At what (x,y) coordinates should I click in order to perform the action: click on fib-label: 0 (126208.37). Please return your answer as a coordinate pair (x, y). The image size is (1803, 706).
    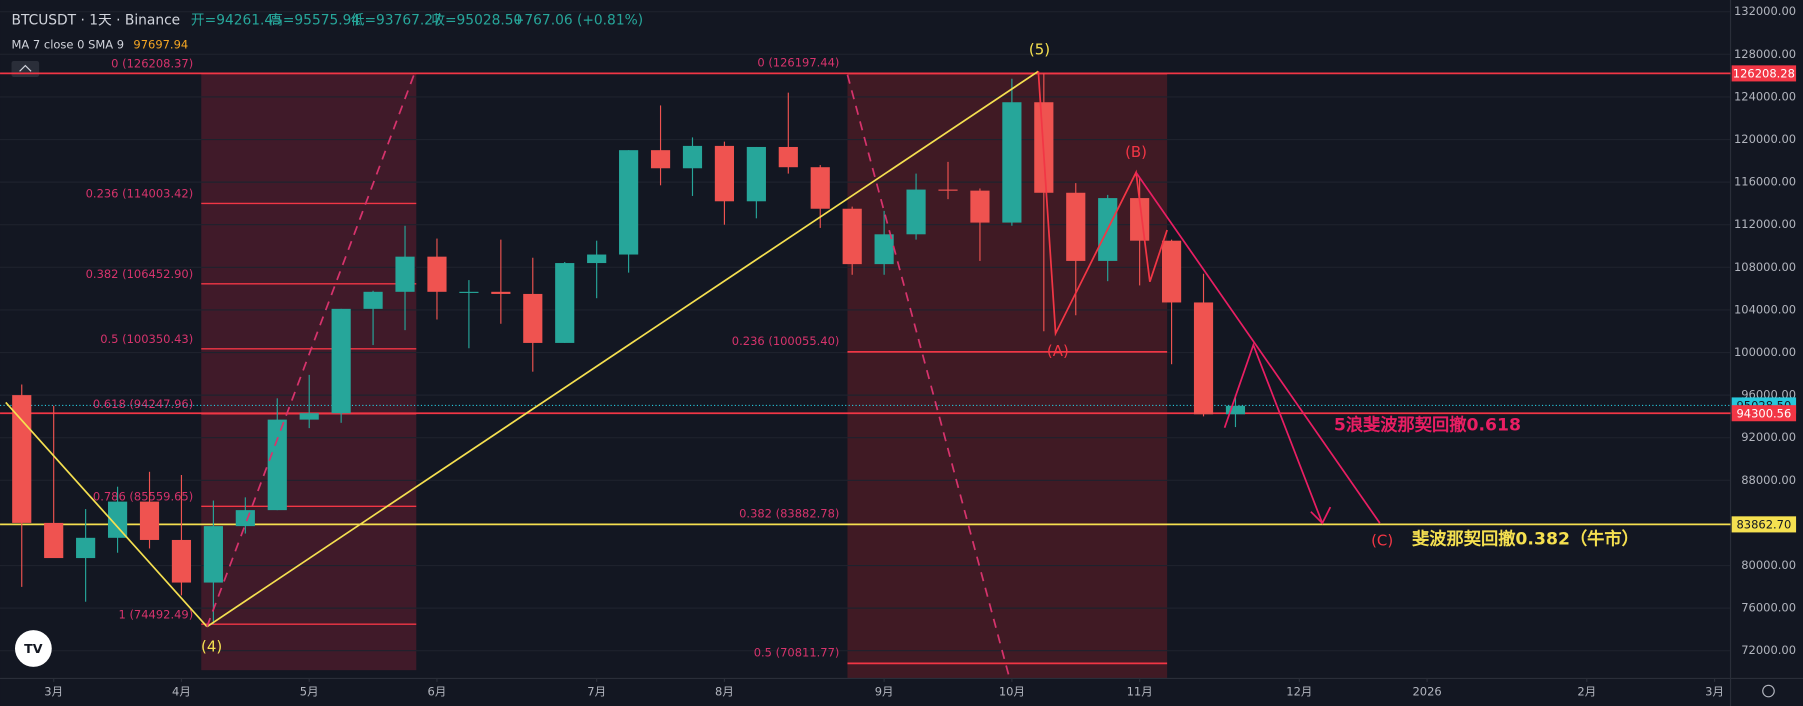
    Looking at the image, I should click on (152, 64).